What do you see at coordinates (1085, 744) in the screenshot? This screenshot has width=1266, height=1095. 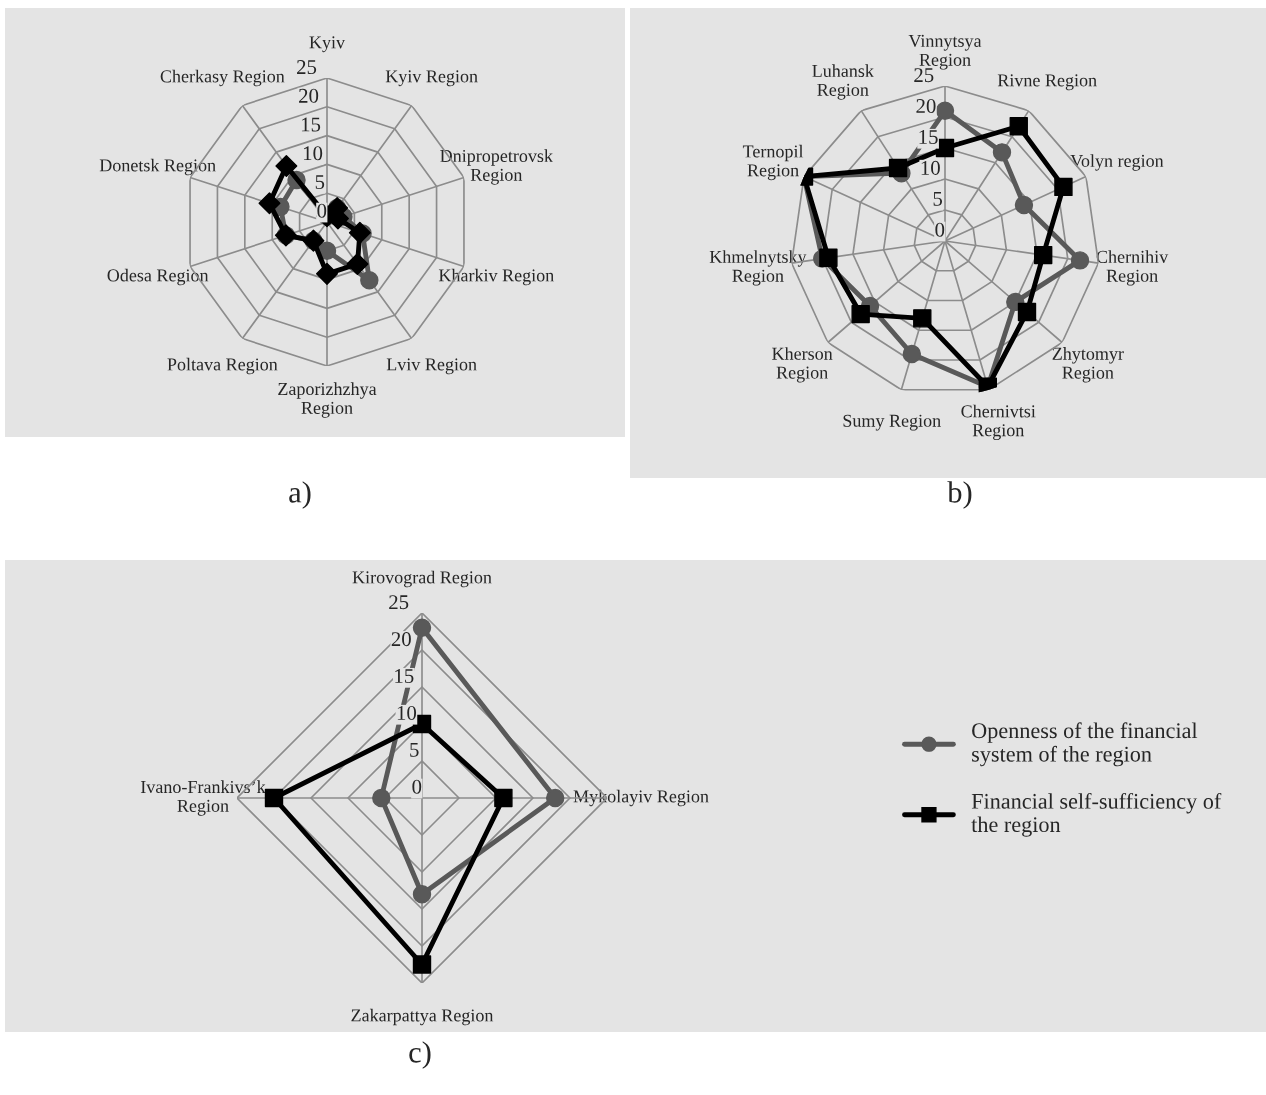 I see `legend-label: Openness of the financial system of the region` at bounding box center [1085, 744].